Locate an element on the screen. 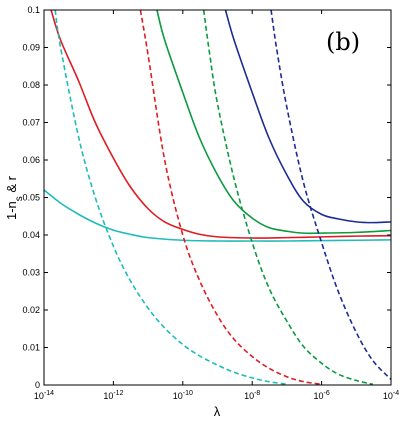 Image resolution: width=407 pixels, height=421 pixels. x-tick-label: 10⁻⁸ is located at coordinates (252, 395).